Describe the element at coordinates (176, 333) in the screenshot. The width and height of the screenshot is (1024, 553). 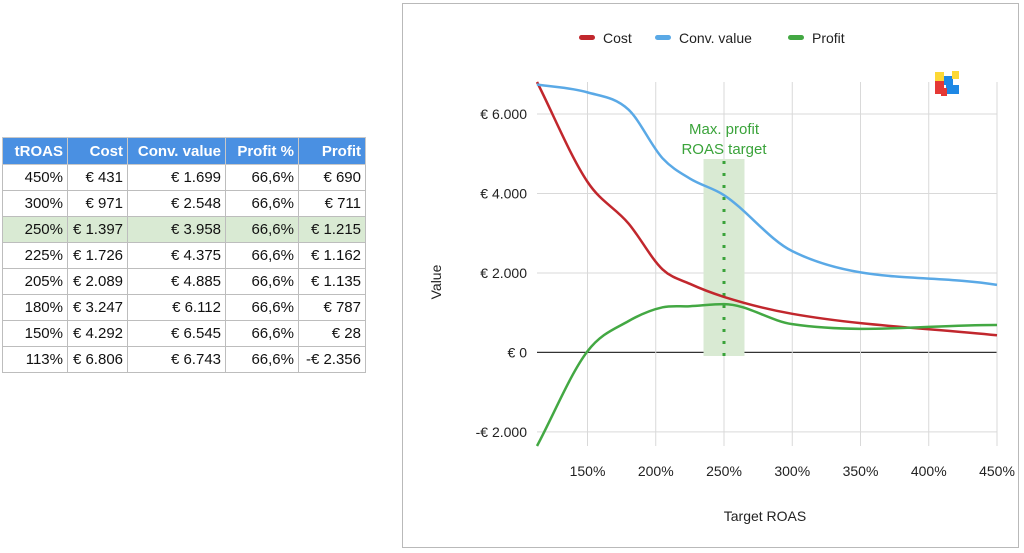
I see `cell-conv-value: € 6.545` at that location.